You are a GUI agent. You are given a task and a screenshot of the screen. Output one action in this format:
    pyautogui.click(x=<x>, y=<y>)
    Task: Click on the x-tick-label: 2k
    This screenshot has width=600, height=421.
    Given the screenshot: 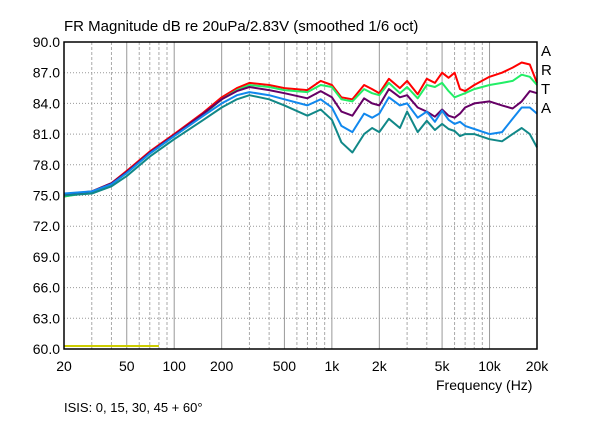 What is the action you would take?
    pyautogui.click(x=380, y=366)
    